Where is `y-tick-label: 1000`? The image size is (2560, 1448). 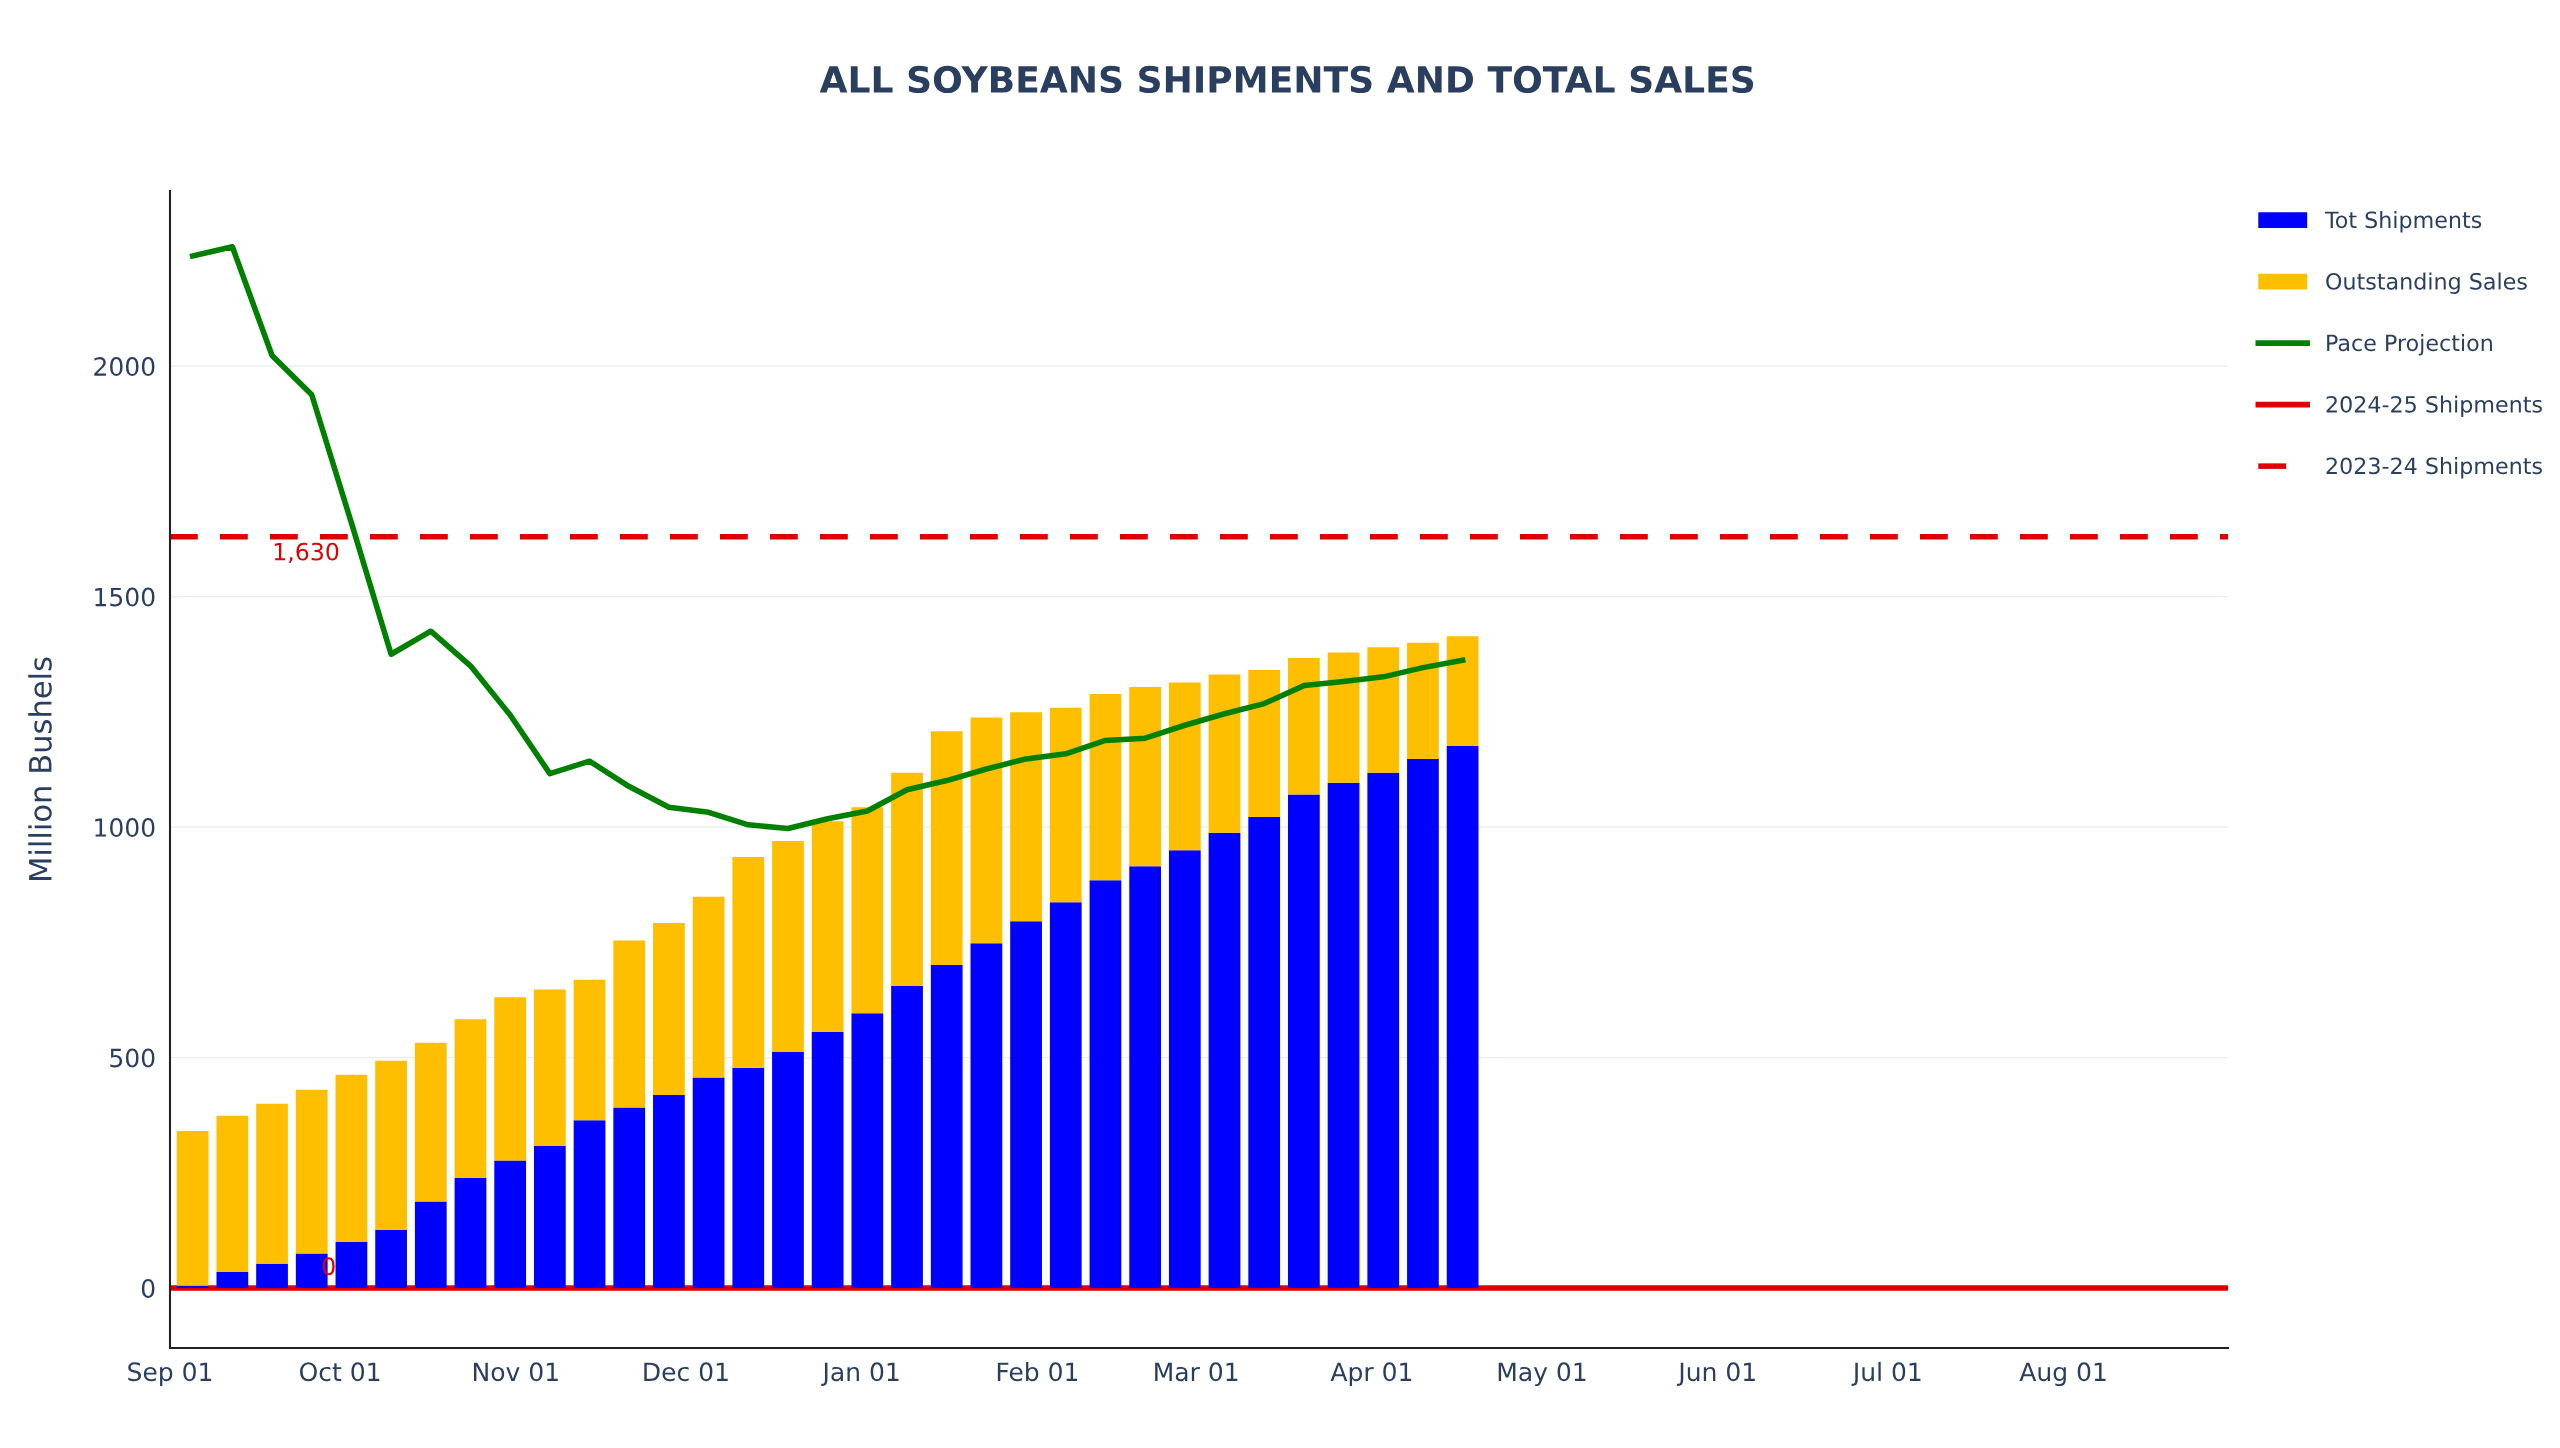 y-tick-label: 1000 is located at coordinates (125, 827).